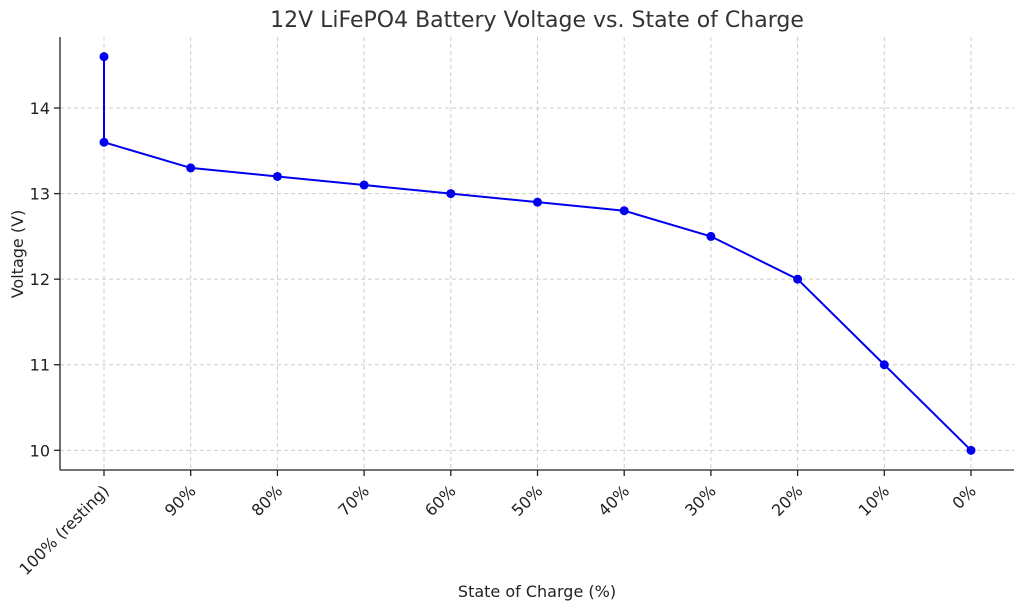  What do you see at coordinates (267, 500) in the screenshot?
I see `x-tick-label: 80%` at bounding box center [267, 500].